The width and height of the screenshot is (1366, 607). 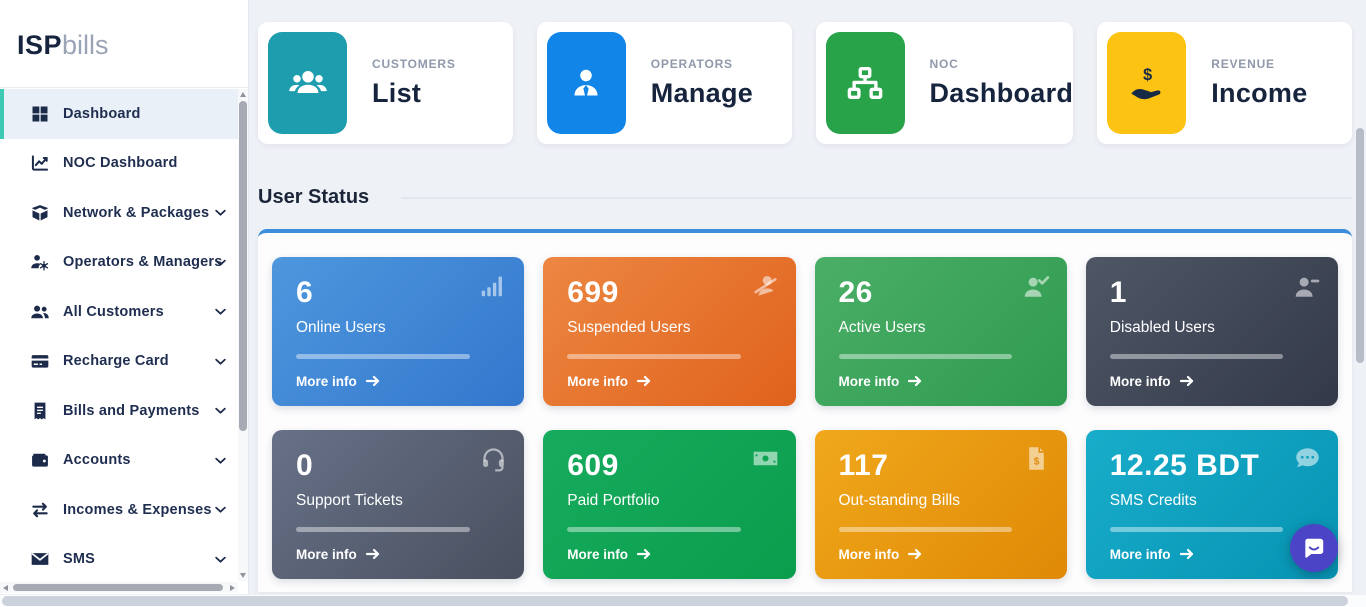 What do you see at coordinates (586, 83) in the screenshot?
I see `user-tie-icon` at bounding box center [586, 83].